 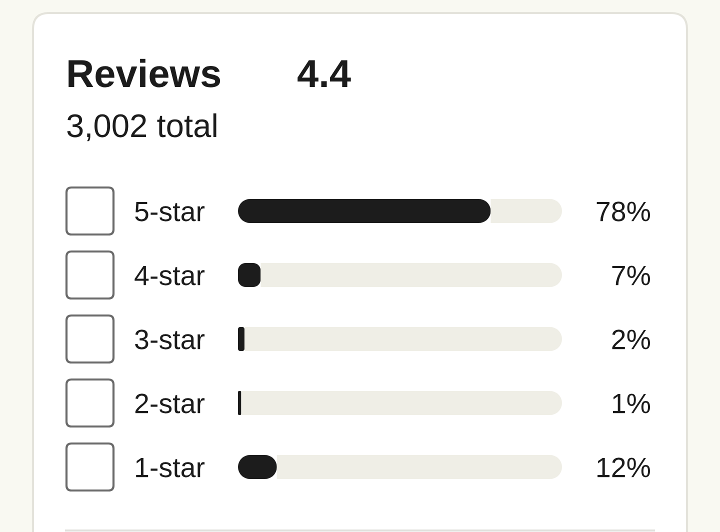 I want to click on y-tick-label: 2-star, so click(x=170, y=404).